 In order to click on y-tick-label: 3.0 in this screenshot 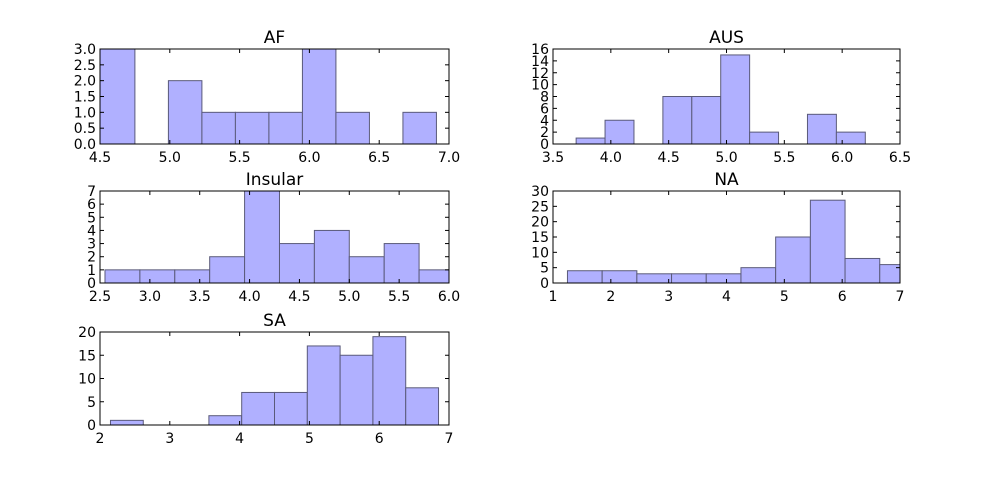, I will do `click(85, 50)`.